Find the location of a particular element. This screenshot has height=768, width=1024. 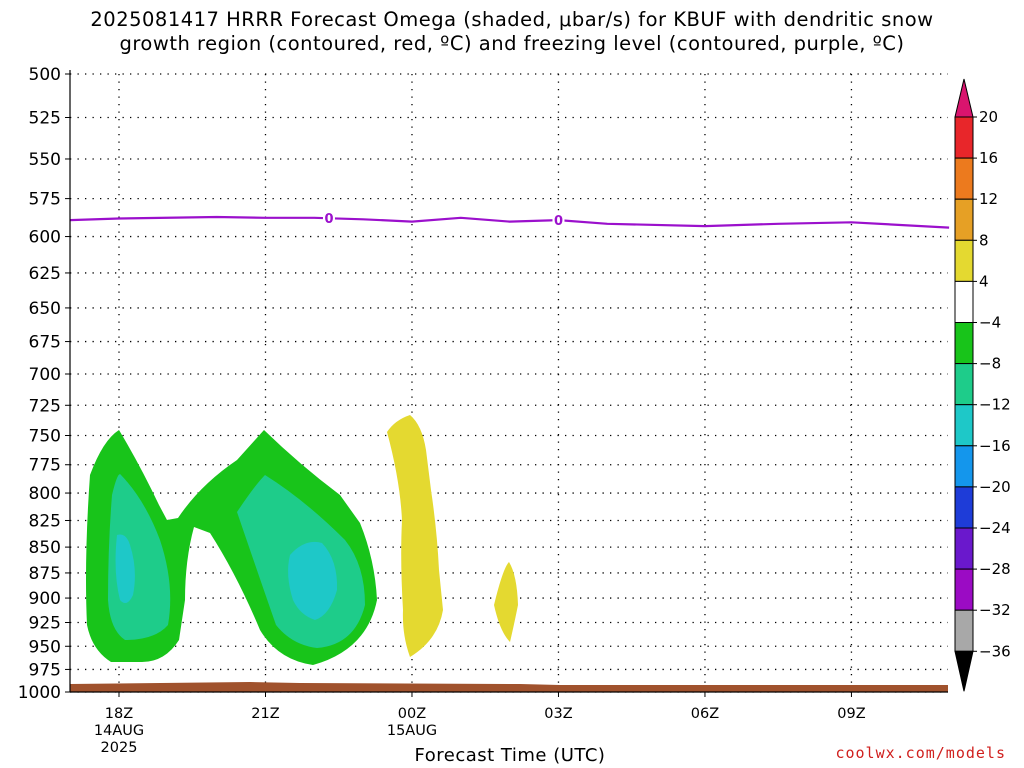

colorbar-label: 8 is located at coordinates (984, 240).